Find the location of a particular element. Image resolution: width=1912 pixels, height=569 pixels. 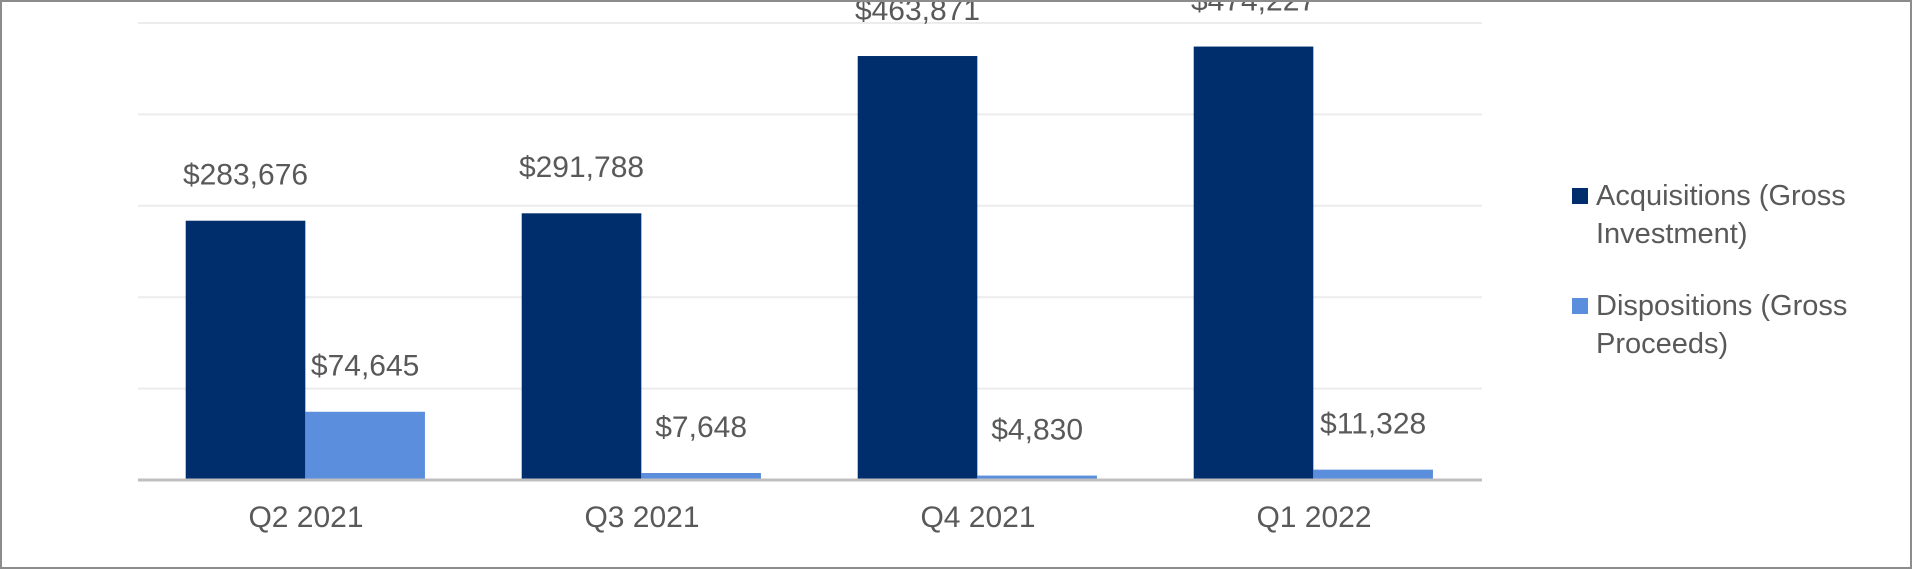

x-tick-label: Q2 2021 is located at coordinates (305, 517).